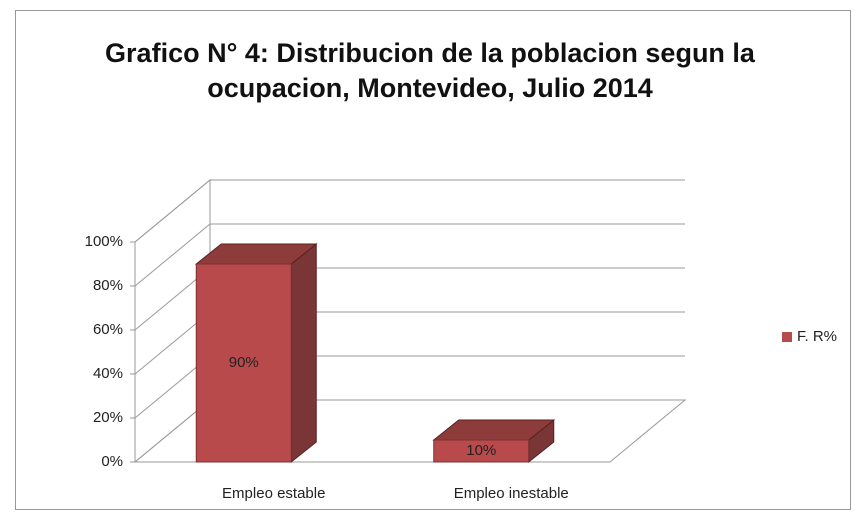 This screenshot has height=516, width=855. I want to click on legend-label: F. R%, so click(817, 336).